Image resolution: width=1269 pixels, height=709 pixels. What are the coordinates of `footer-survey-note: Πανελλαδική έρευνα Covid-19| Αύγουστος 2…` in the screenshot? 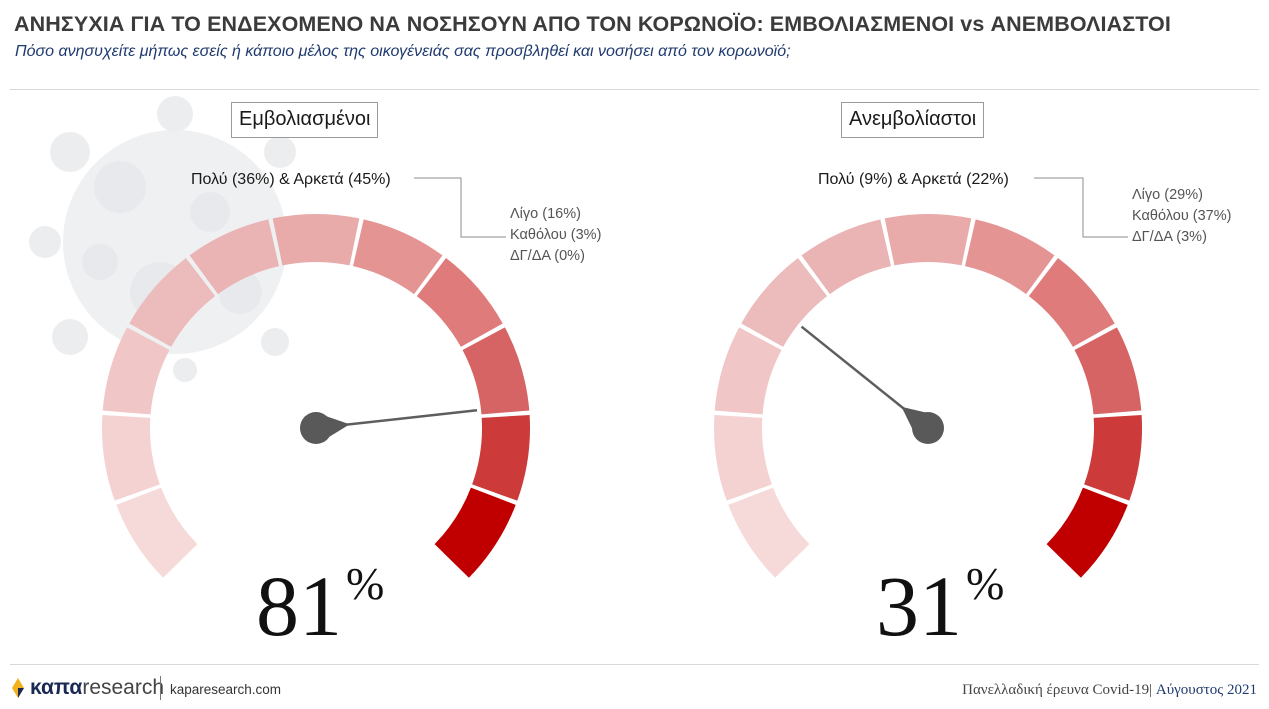 It's located at (1109, 690).